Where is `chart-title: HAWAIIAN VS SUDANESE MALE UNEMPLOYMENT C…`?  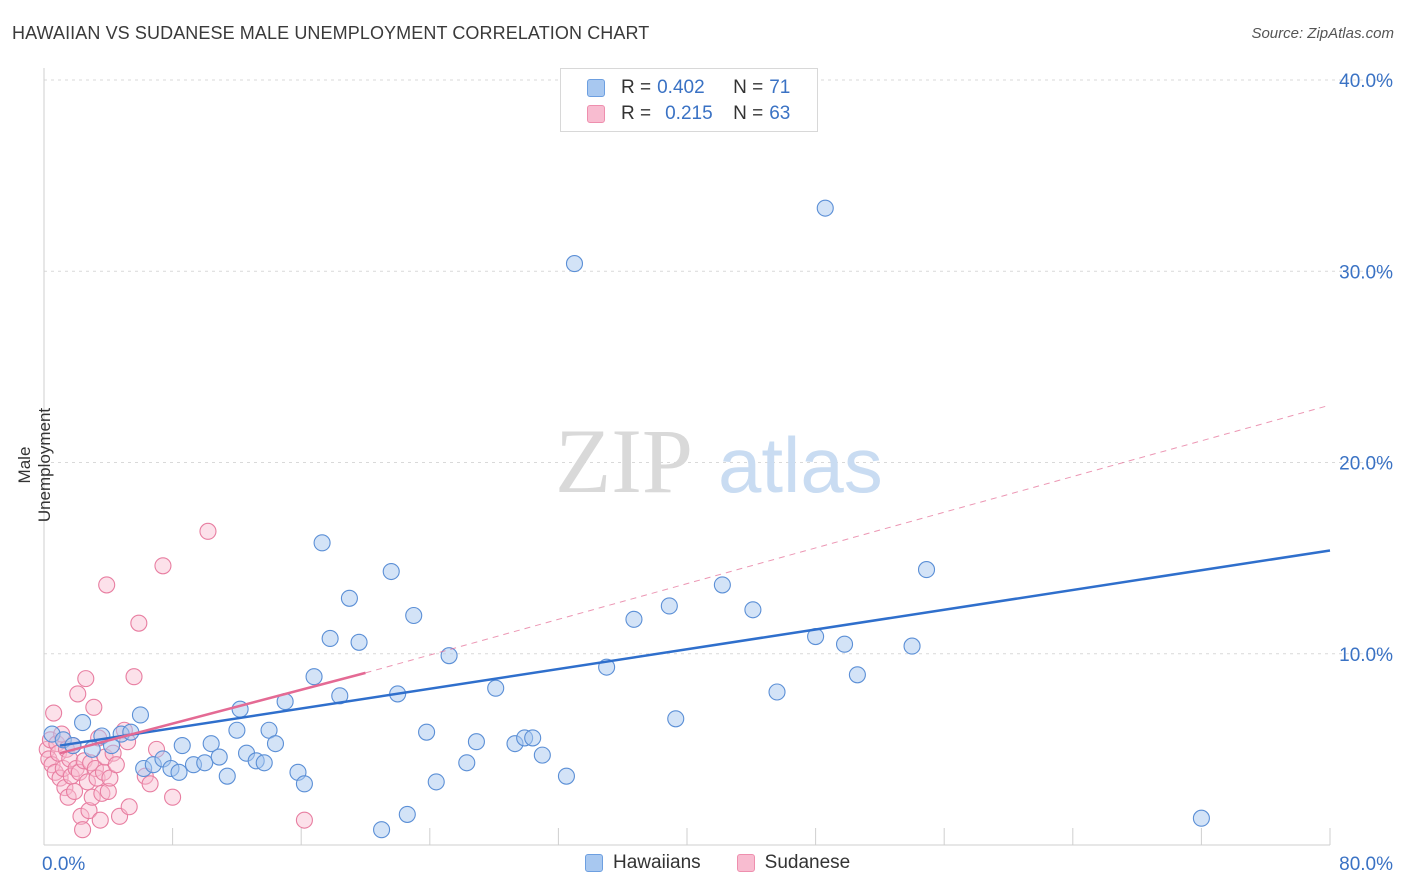
chart-title: HAWAIIAN VS SUDANESE MALE UNEMPLOYMENT C… is located at coordinates (331, 33).